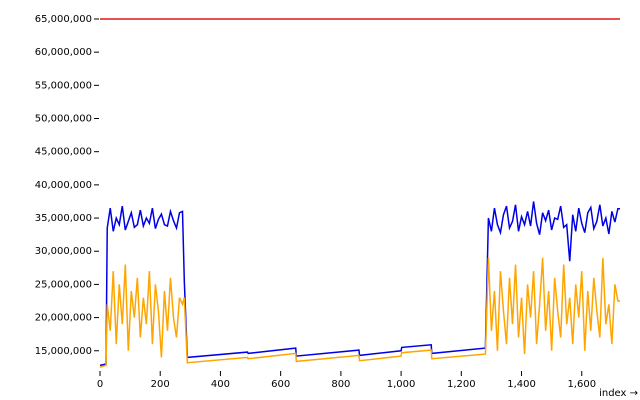 The height and width of the screenshot is (400, 640). Describe the element at coordinates (63, 185) in the screenshot. I see `y-tick-label: 40,000,000` at that location.